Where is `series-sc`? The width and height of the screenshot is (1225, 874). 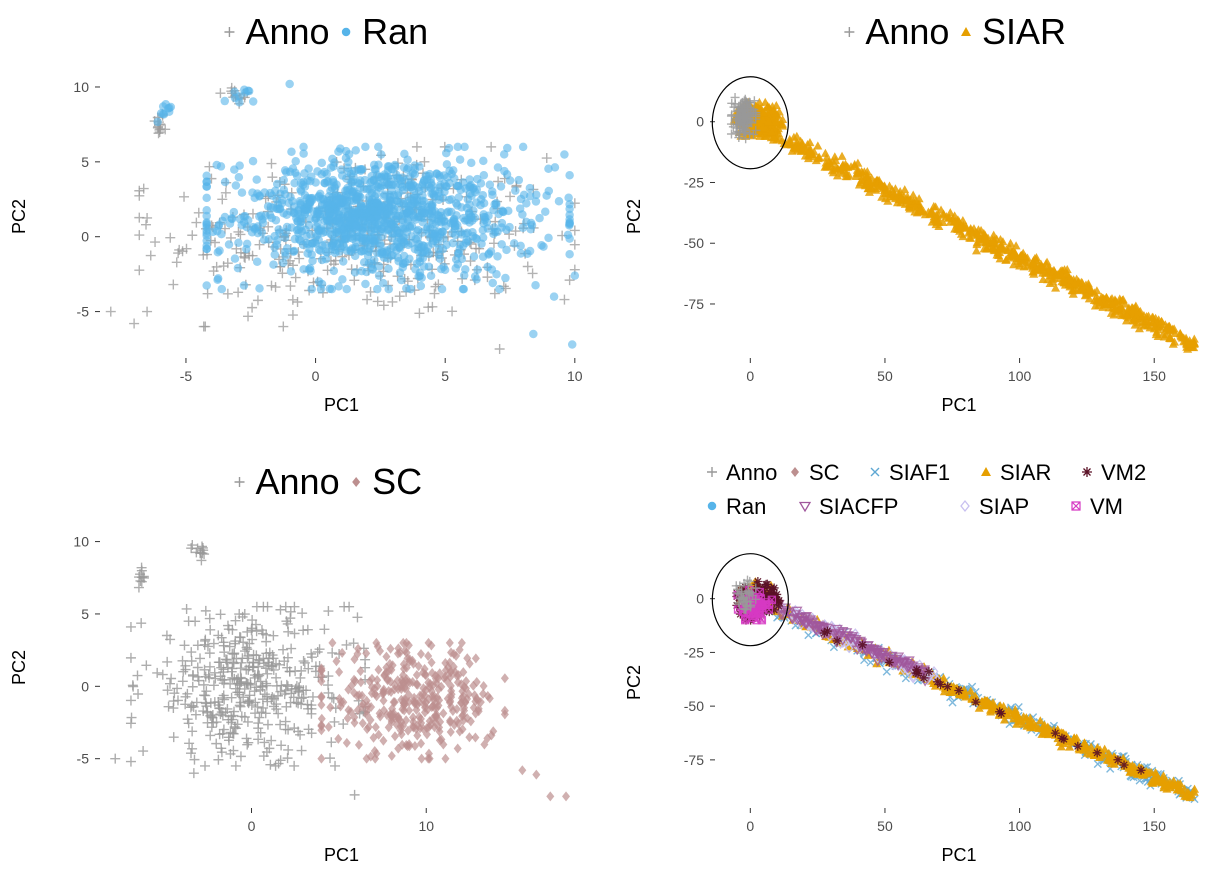
series-sc is located at coordinates (444, 719).